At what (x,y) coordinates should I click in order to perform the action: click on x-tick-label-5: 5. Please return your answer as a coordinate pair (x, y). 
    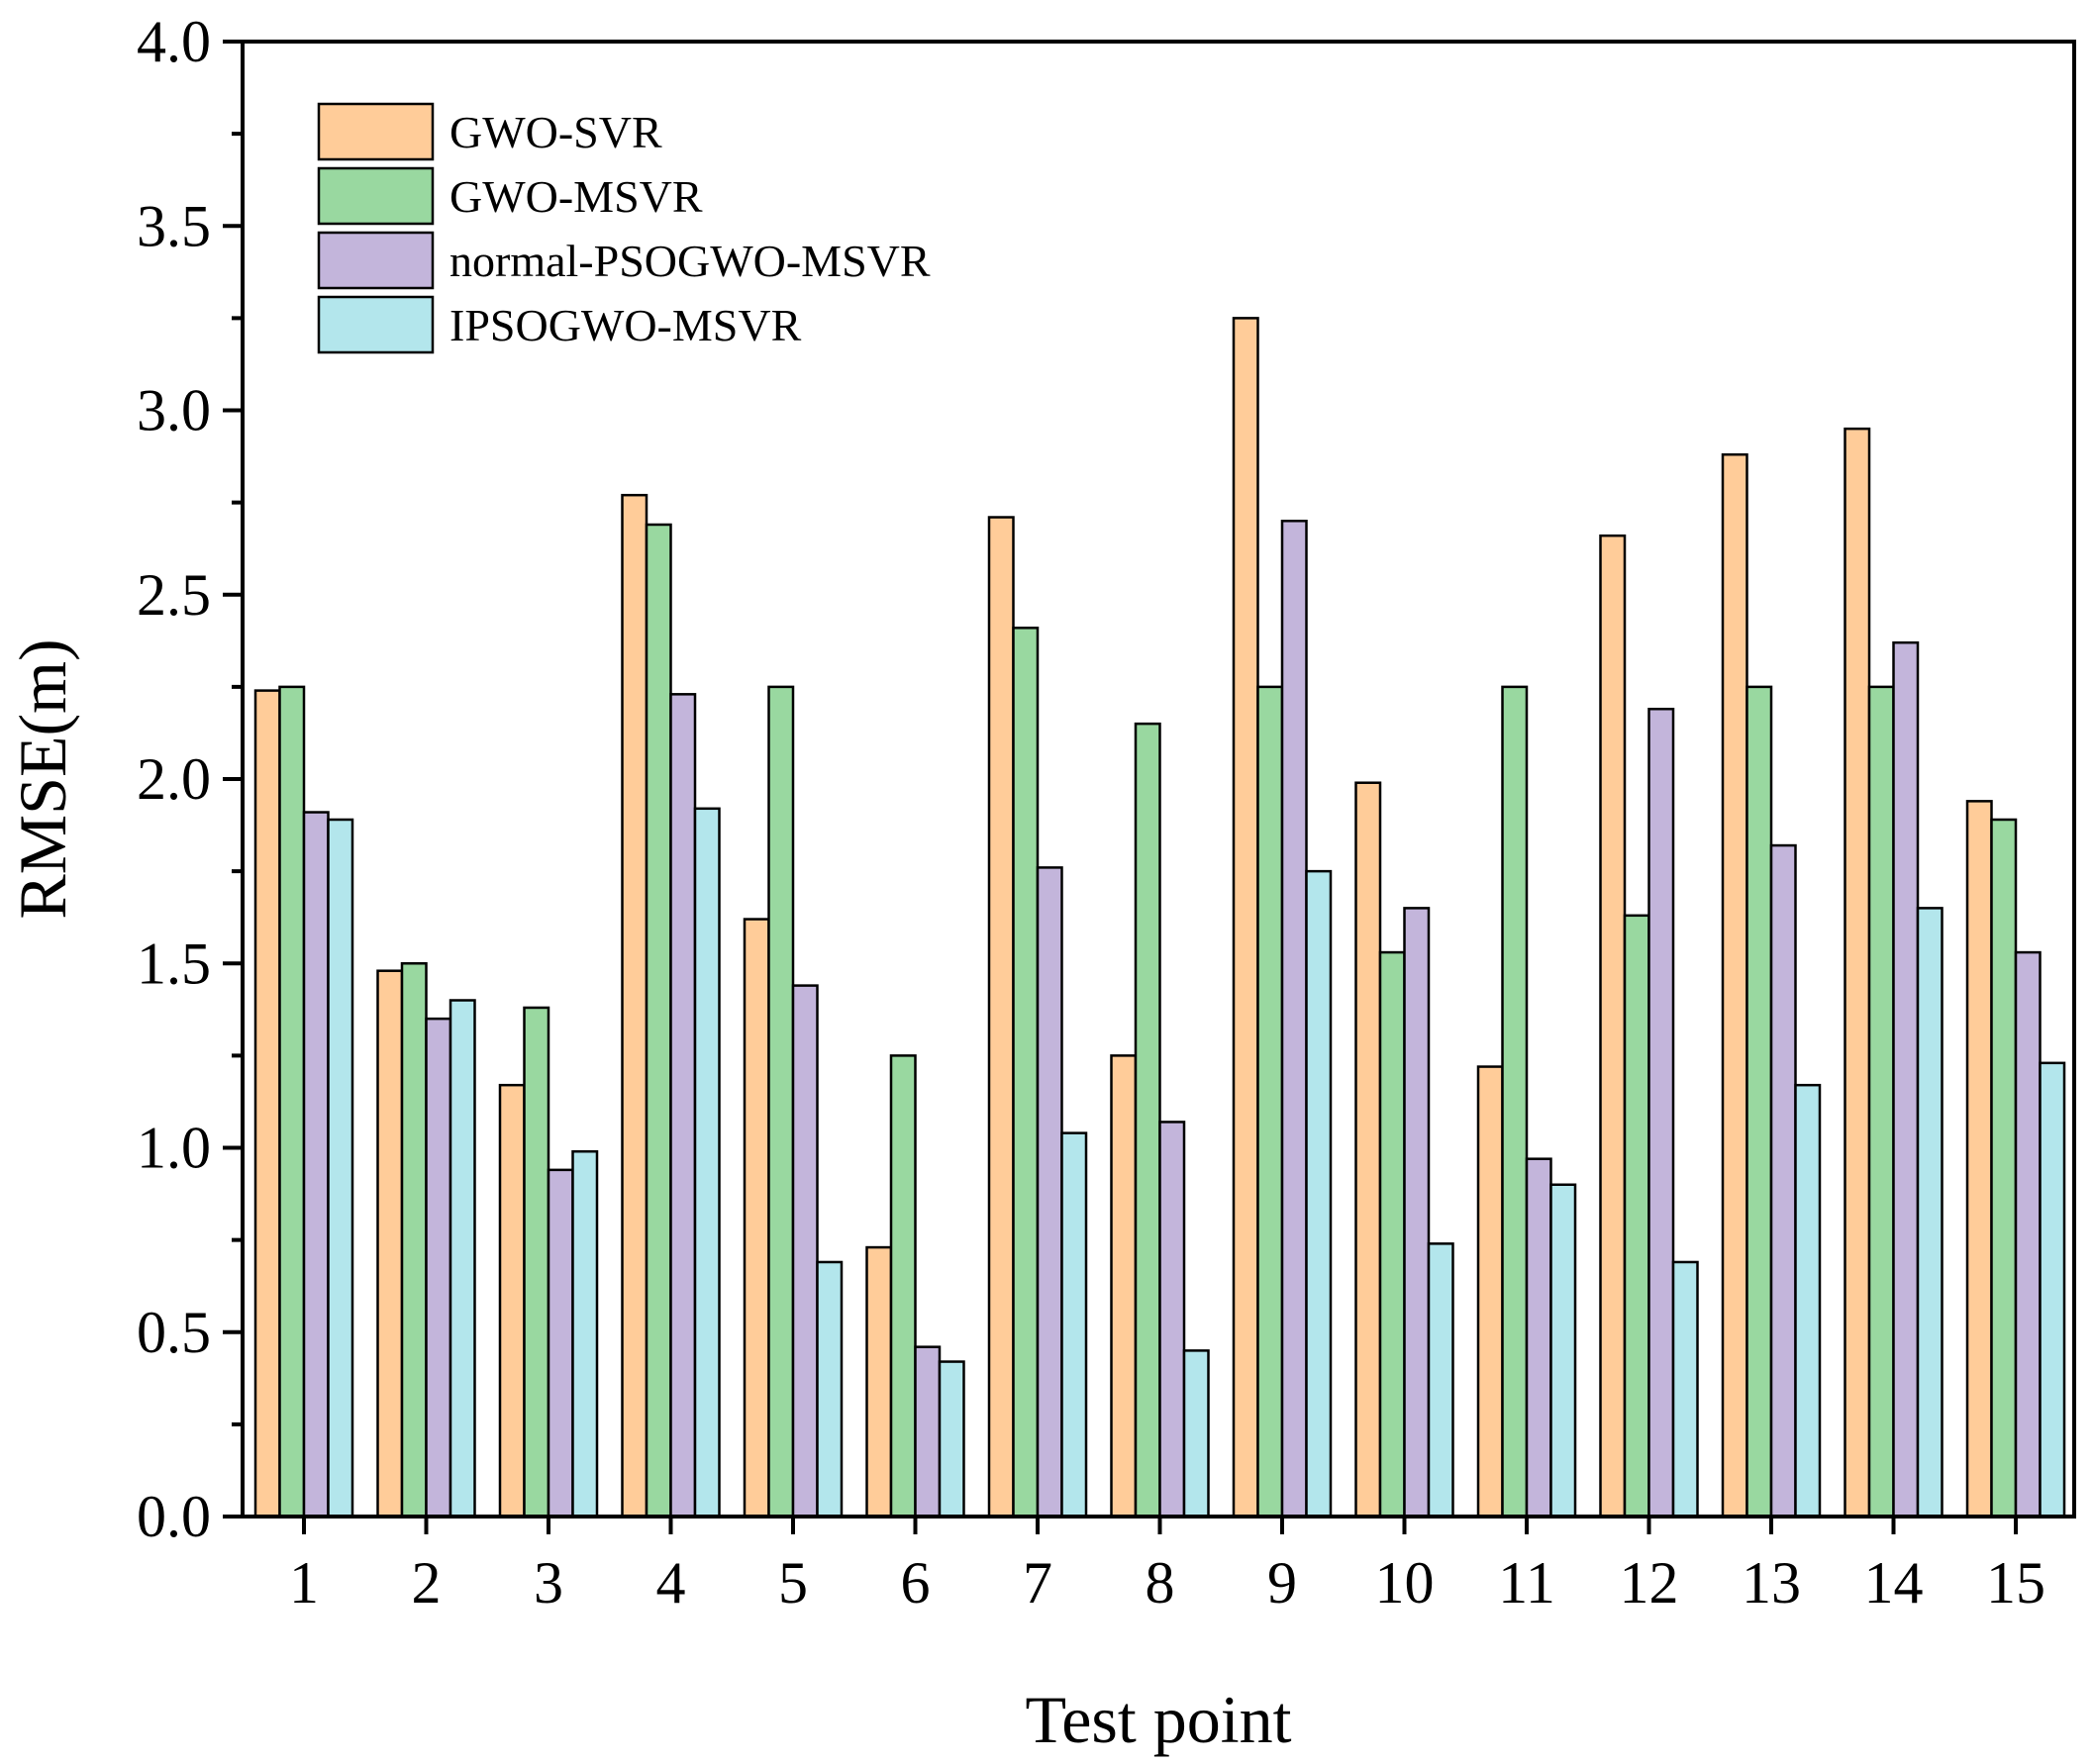
    Looking at the image, I should click on (793, 1583).